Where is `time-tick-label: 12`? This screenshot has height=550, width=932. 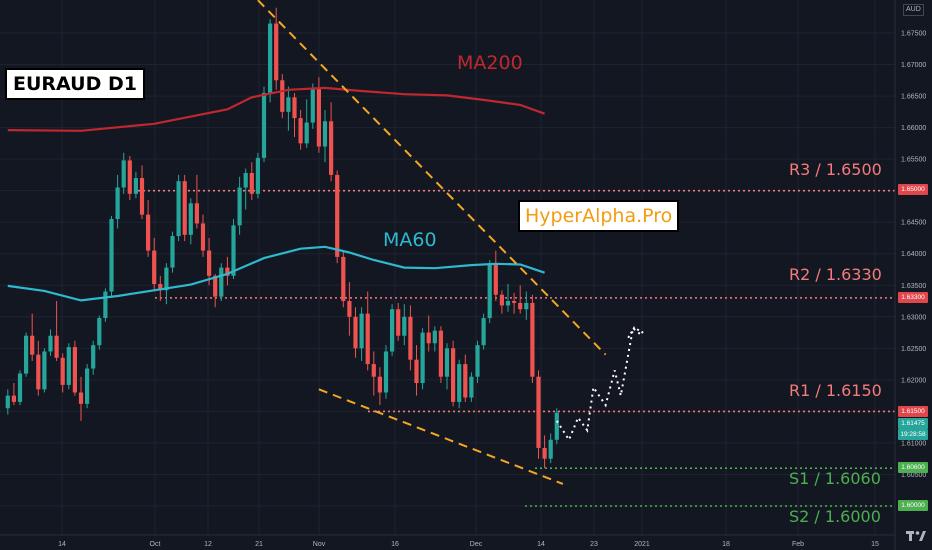
time-tick-label: 12 is located at coordinates (208, 544).